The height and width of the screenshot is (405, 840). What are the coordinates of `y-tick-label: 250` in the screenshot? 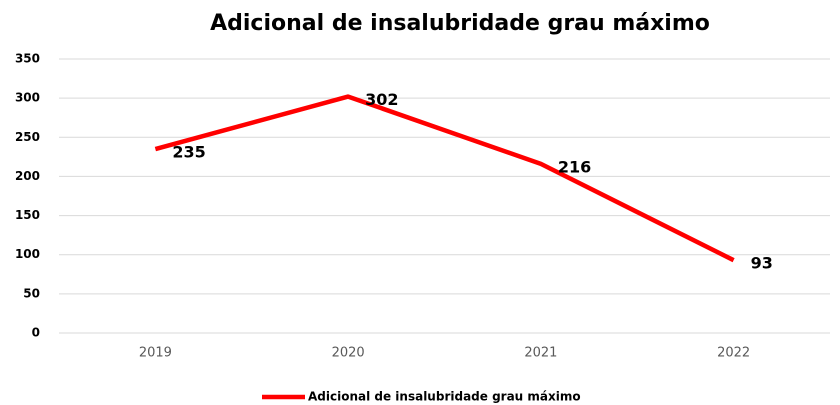 It's located at (27, 137).